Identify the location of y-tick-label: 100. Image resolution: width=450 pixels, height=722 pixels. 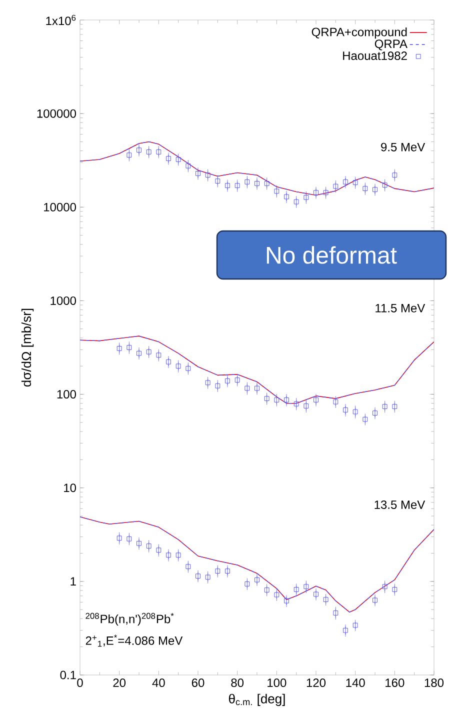
(66, 394).